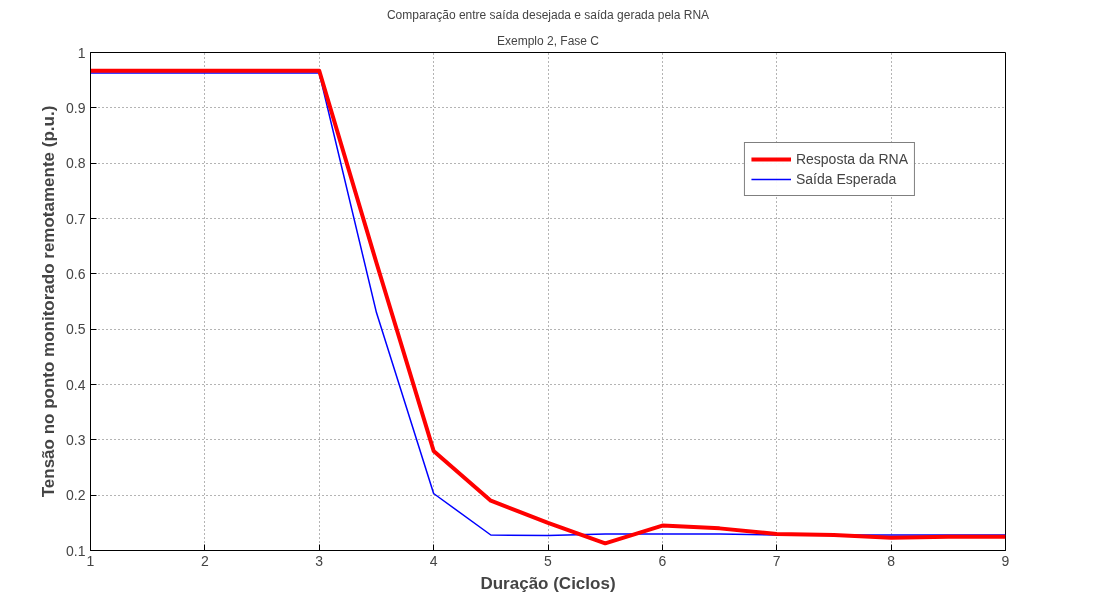 The image size is (1104, 597). I want to click on y-tick-label: 0.4, so click(76, 384).